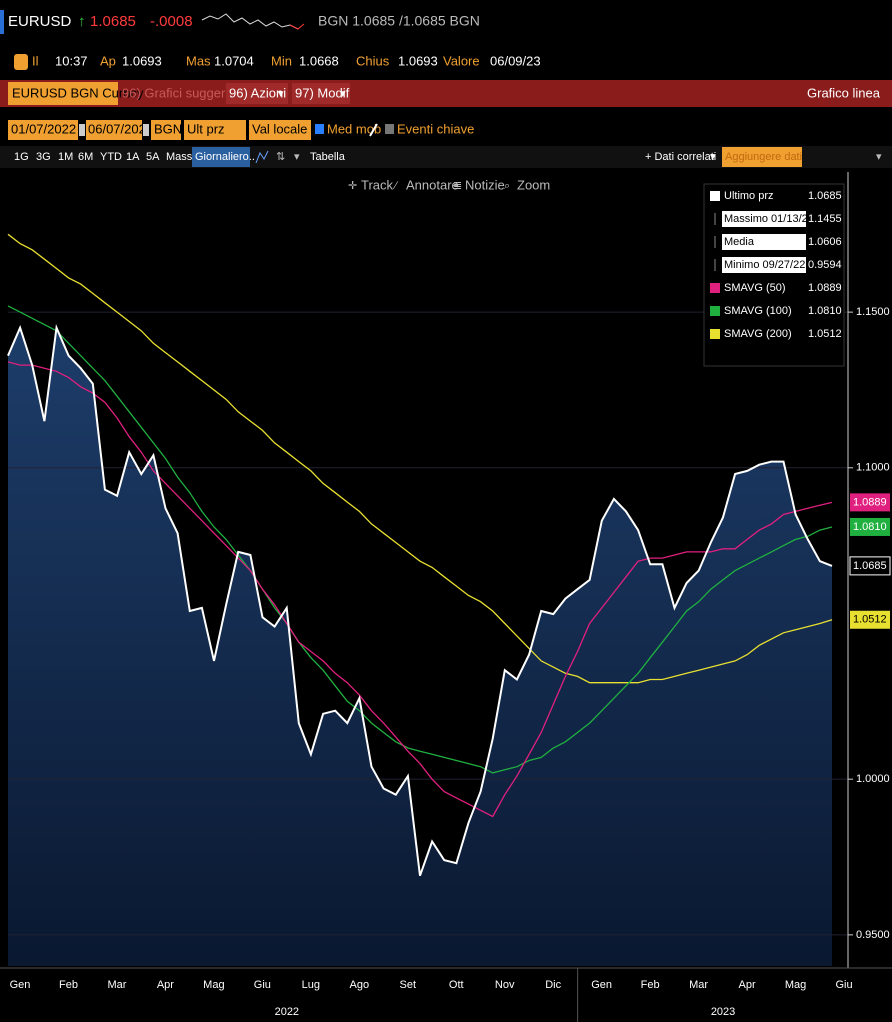 This screenshot has height=1022, width=892. I want to click on edit-button, so click(321, 93).